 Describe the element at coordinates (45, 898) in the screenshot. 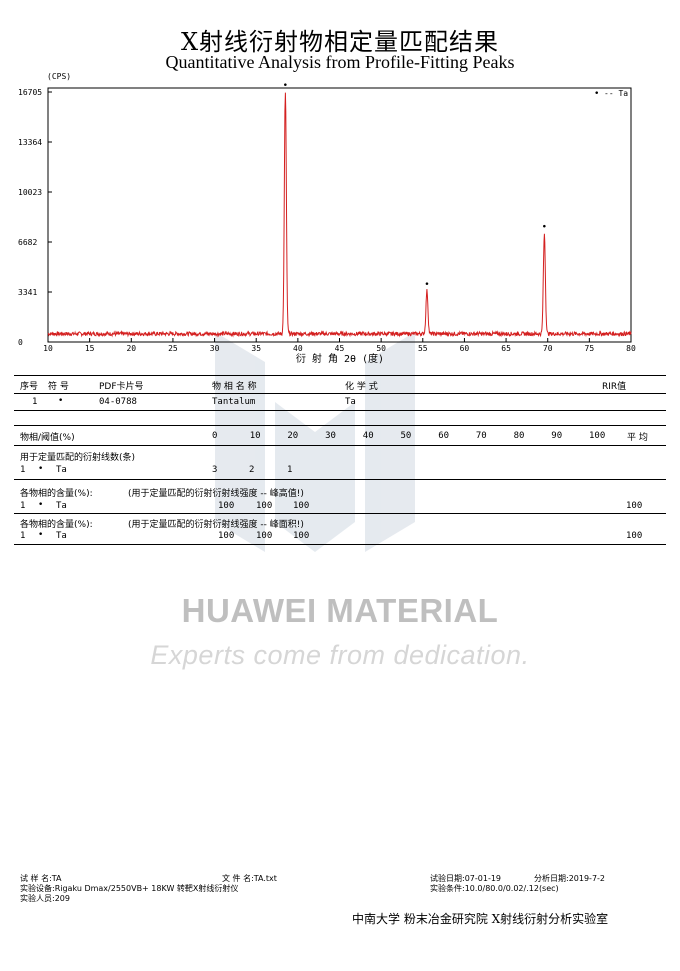

I see `footer-operator: 实验人员:209` at that location.